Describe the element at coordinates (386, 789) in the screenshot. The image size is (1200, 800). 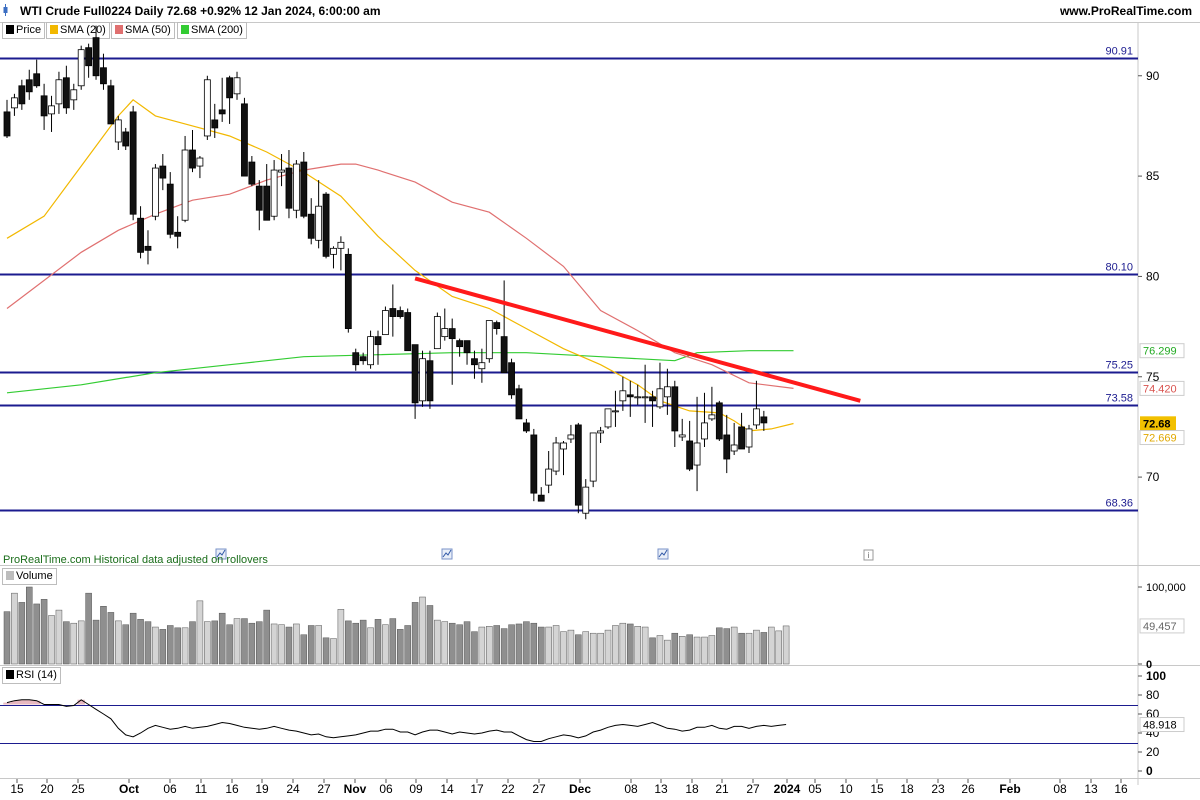
I see `date-tick-label: 06` at that location.